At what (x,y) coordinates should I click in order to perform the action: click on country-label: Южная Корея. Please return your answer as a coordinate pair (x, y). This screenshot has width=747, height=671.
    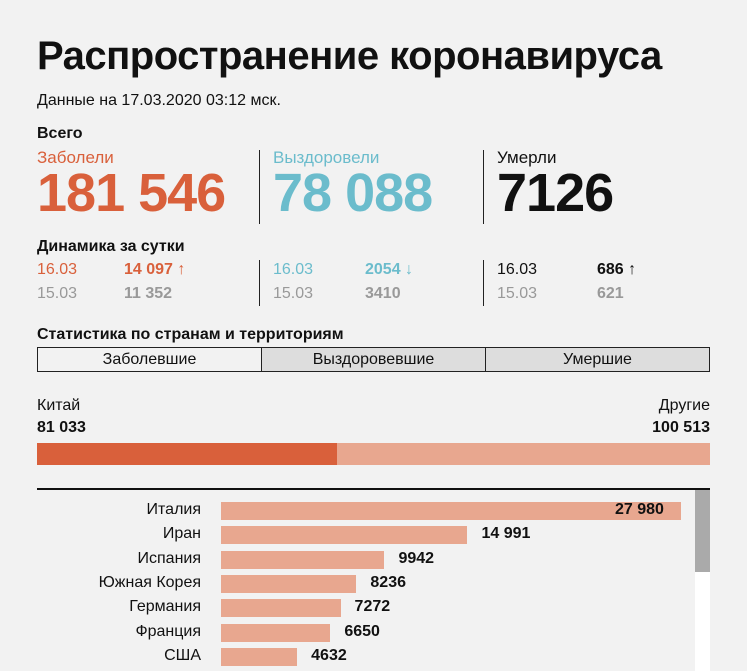
    Looking at the image, I should click on (149, 582).